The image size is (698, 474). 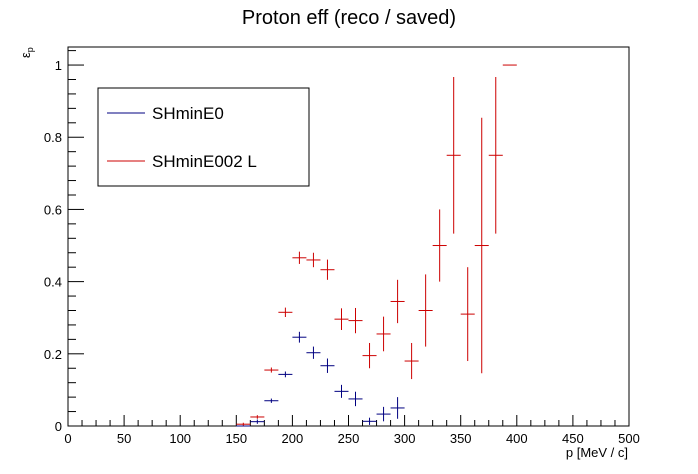 What do you see at coordinates (629, 438) in the screenshot?
I see `x-tick-label: 500` at bounding box center [629, 438].